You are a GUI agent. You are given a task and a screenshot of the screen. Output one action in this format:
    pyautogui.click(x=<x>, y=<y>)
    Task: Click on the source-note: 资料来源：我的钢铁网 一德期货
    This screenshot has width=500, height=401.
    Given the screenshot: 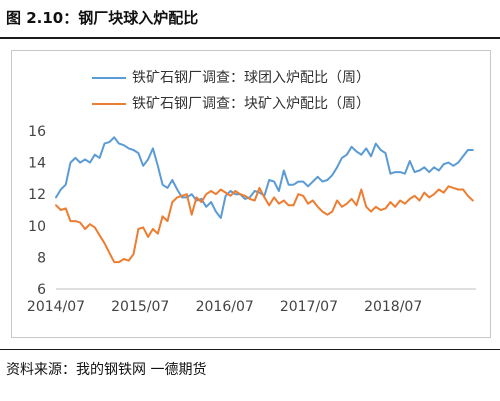 What is the action you would take?
    pyautogui.click(x=106, y=370)
    